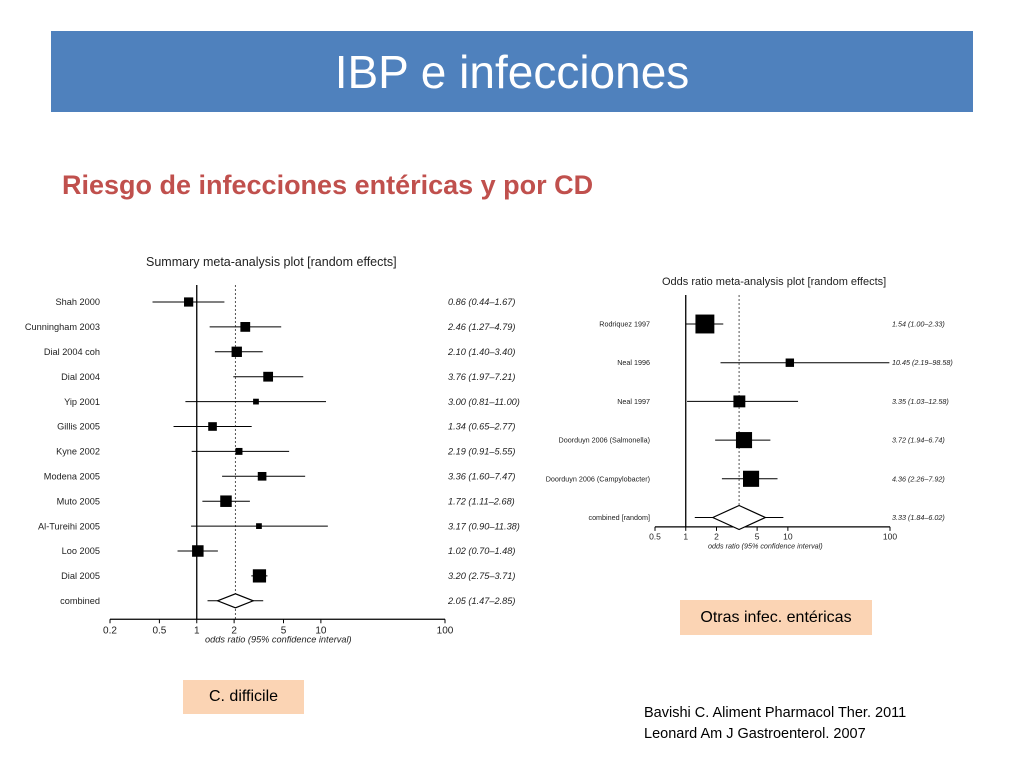  I want to click on study-value: 3.00 (0.81–11.00), so click(484, 402).